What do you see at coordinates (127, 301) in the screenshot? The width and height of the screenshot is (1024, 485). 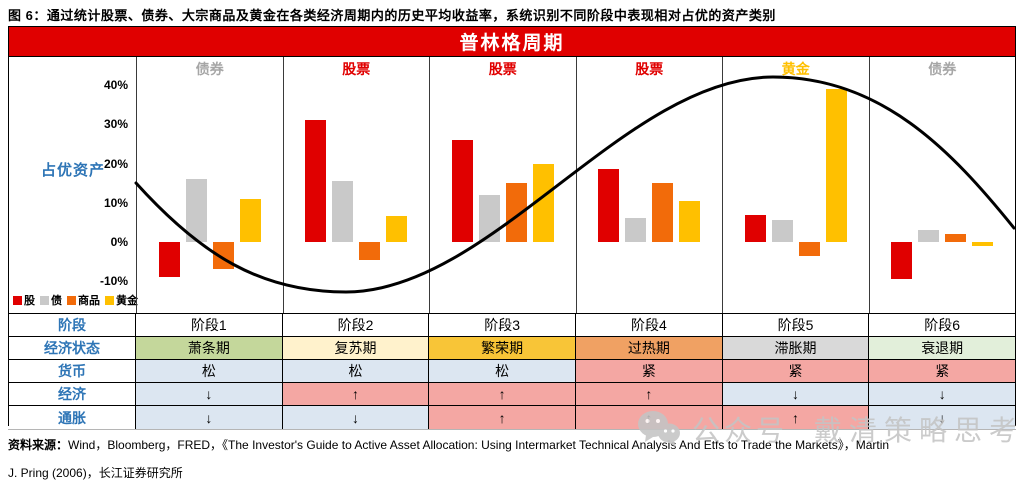 I see `legend-label-gold: 黄金` at bounding box center [127, 301].